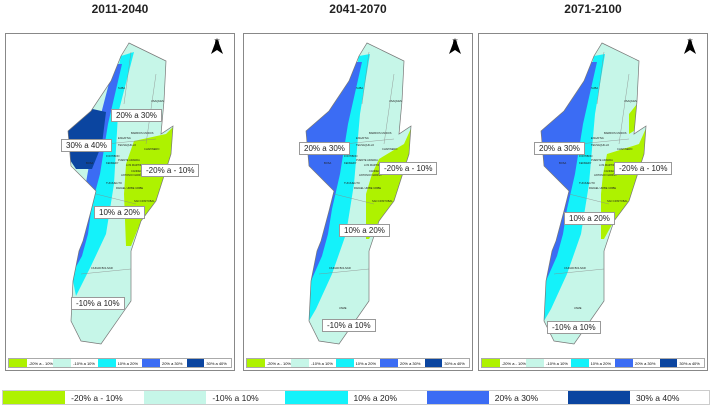 The height and width of the screenshot is (408, 710). Describe the element at coordinates (585, 163) in the screenshot. I see `locality-label: KENNEDY` at that location.